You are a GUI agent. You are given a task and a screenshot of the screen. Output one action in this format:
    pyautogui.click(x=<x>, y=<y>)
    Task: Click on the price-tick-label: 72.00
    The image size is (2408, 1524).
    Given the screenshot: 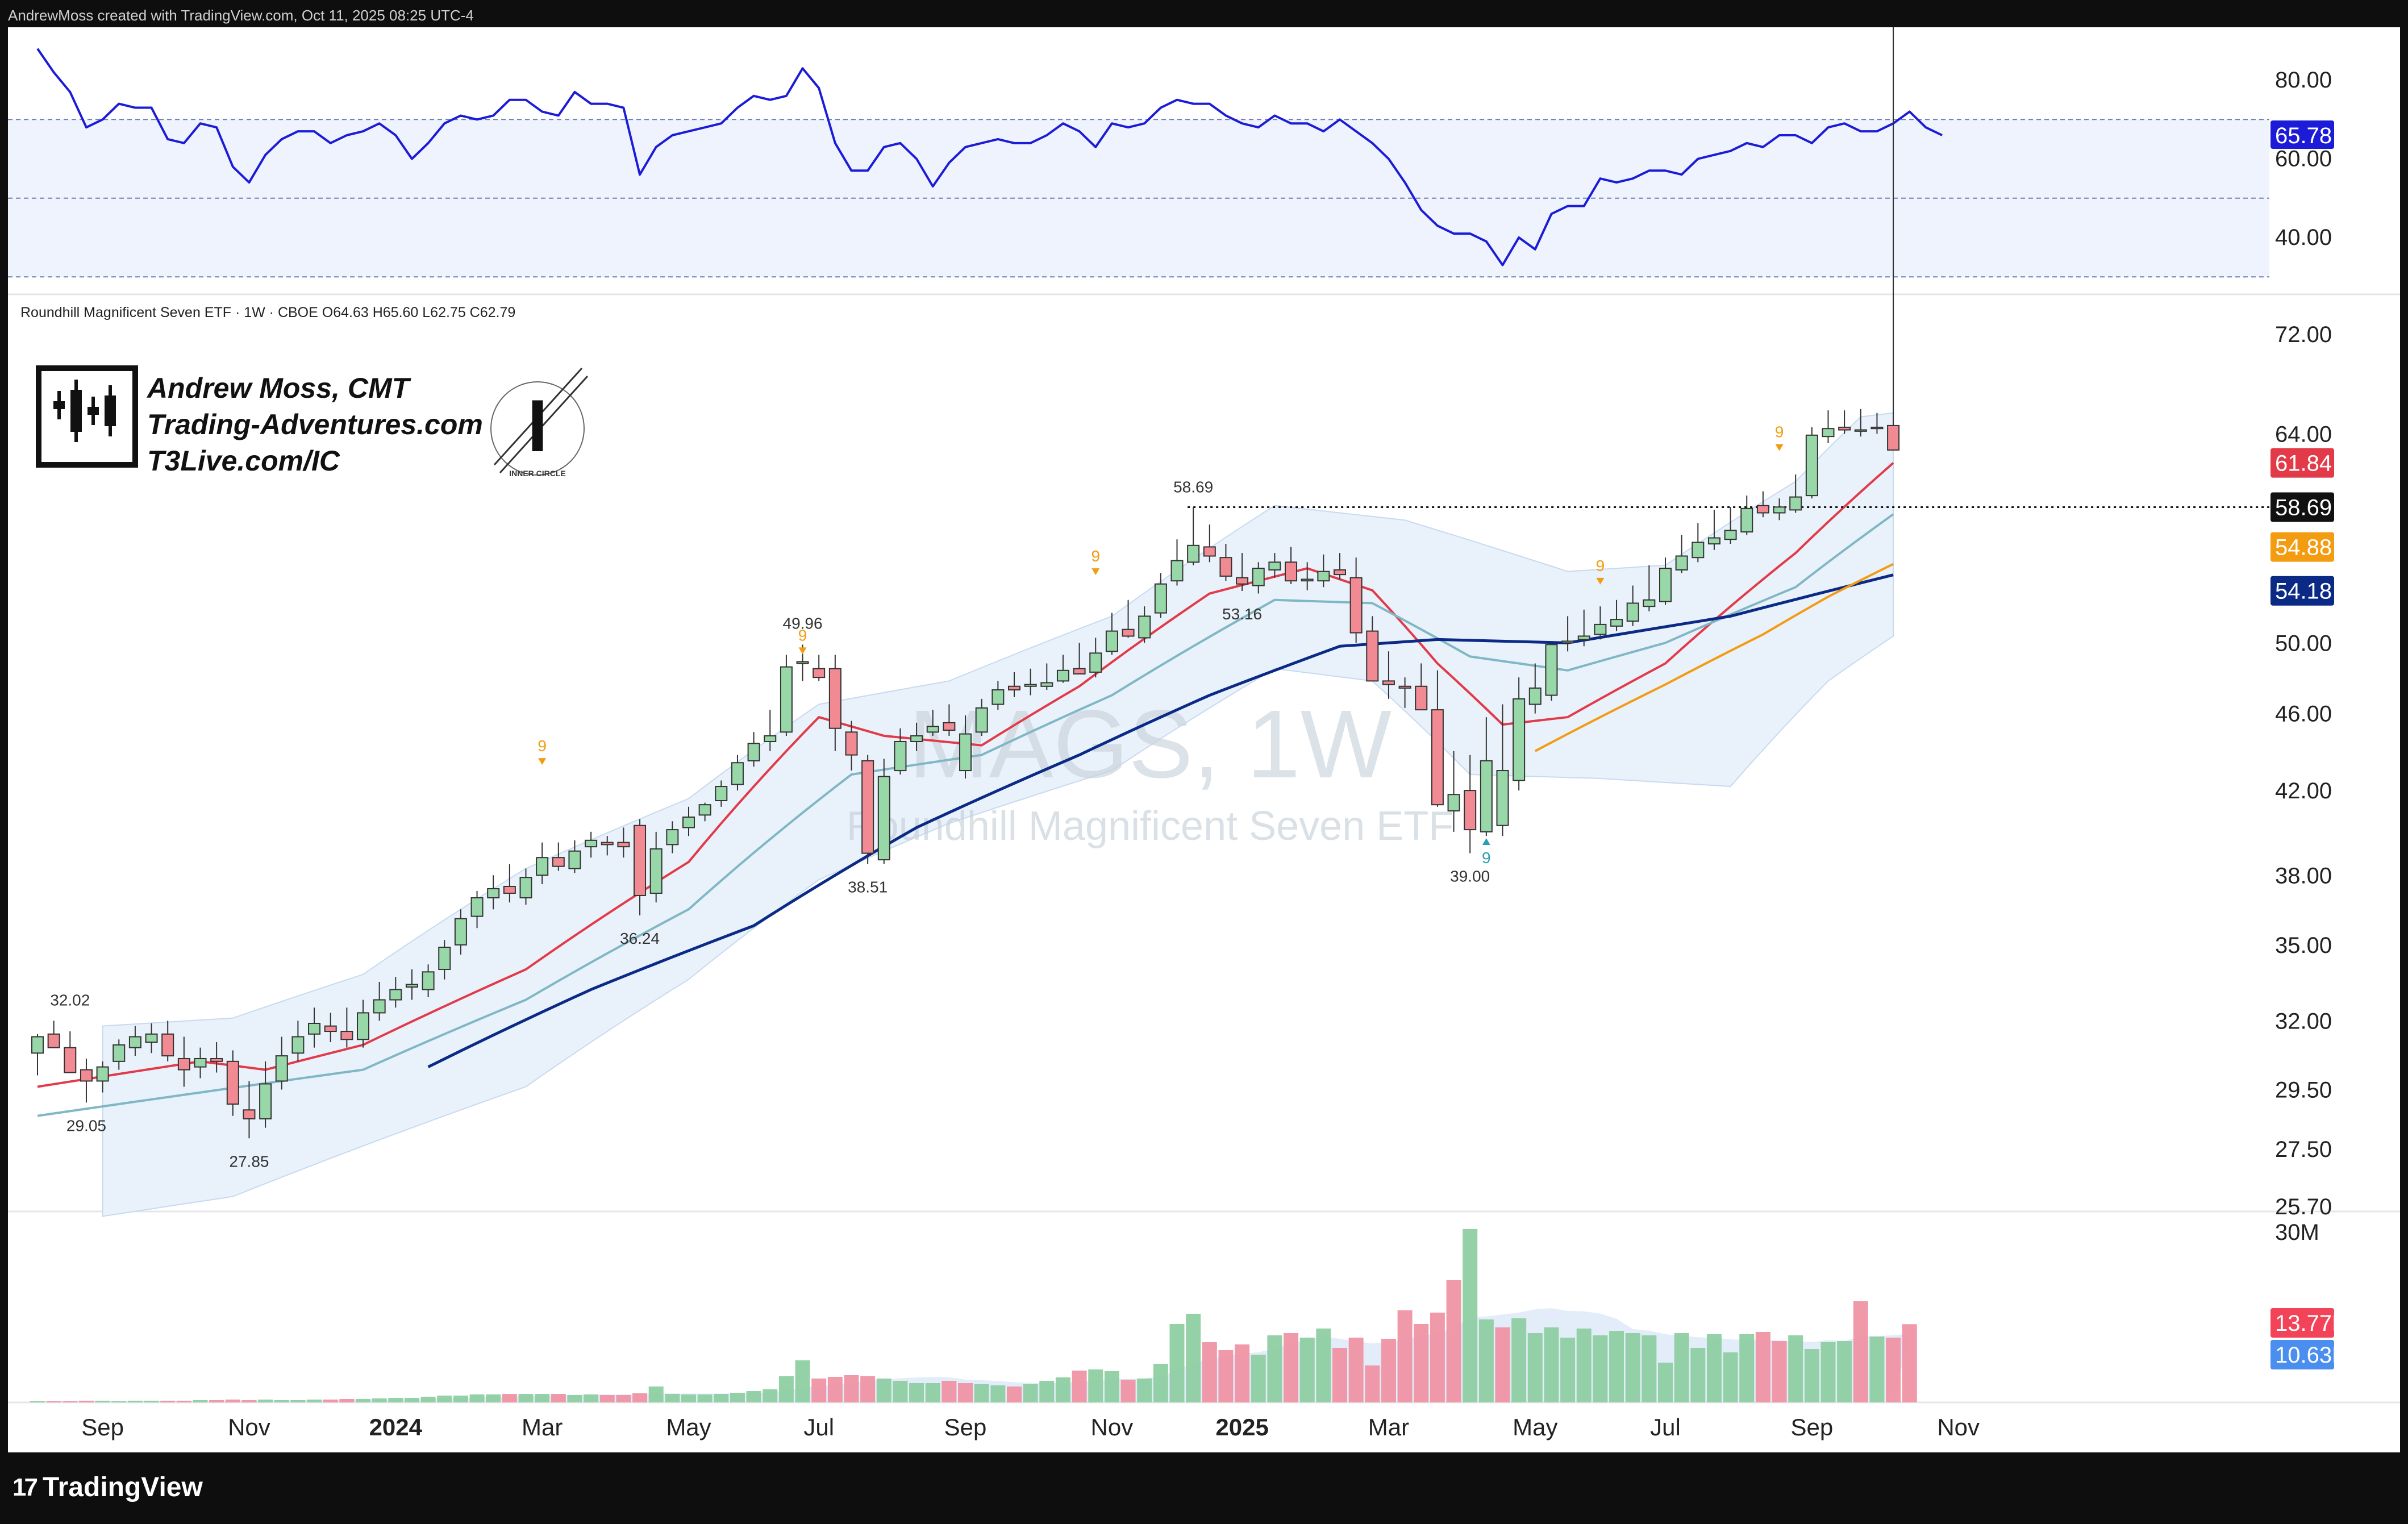 What is the action you would take?
    pyautogui.click(x=2303, y=335)
    